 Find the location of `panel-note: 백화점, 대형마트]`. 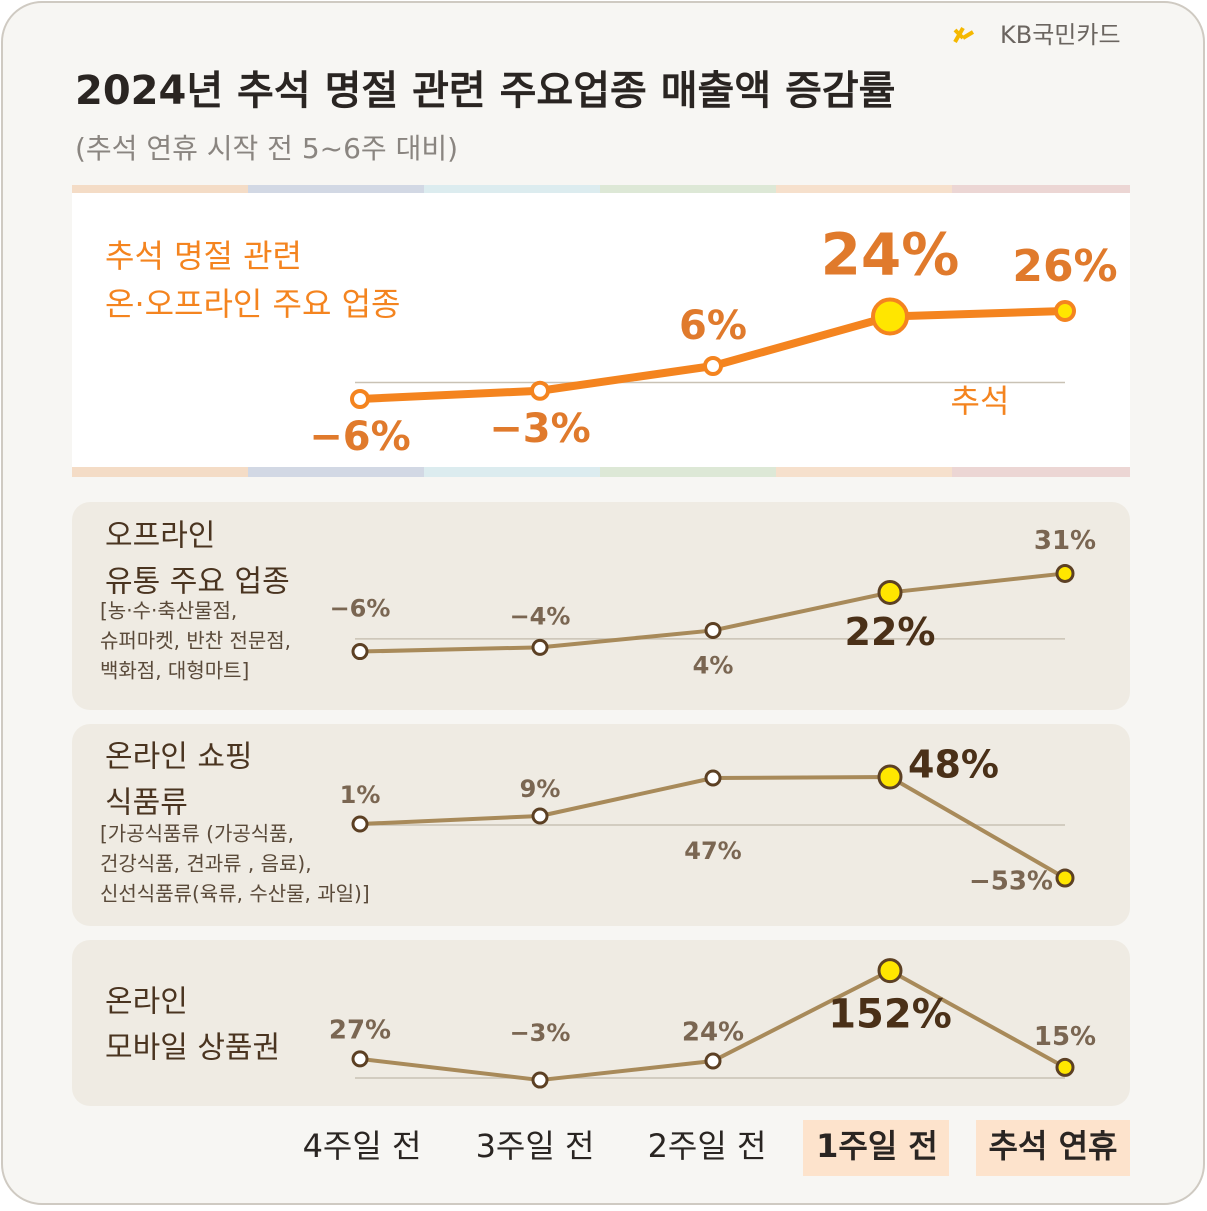

panel-note: 백화점, 대형마트] is located at coordinates (174, 671).